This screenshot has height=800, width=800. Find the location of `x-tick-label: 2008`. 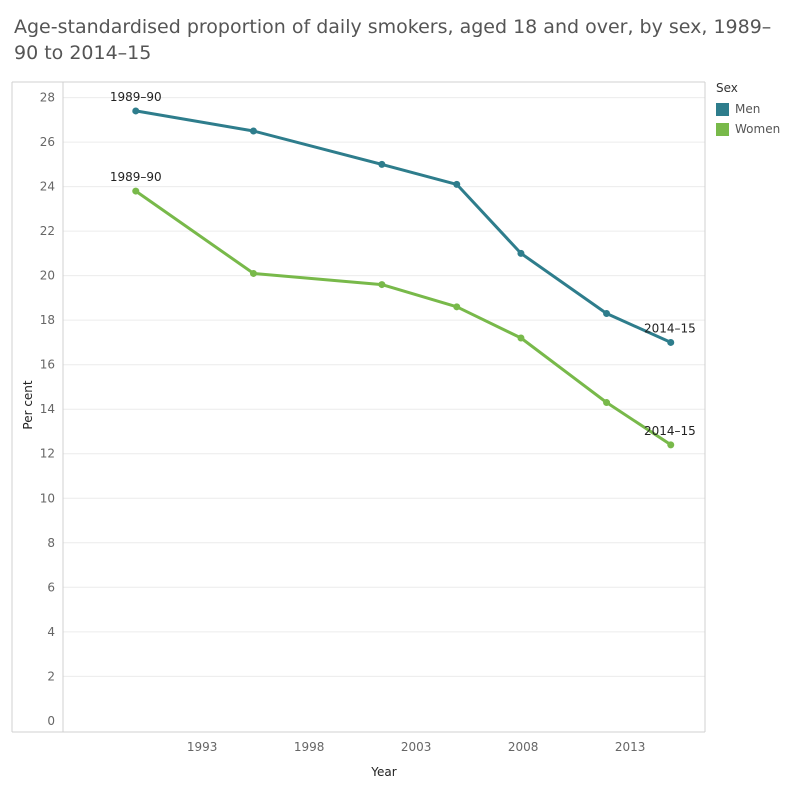

x-tick-label: 2008 is located at coordinates (523, 747).